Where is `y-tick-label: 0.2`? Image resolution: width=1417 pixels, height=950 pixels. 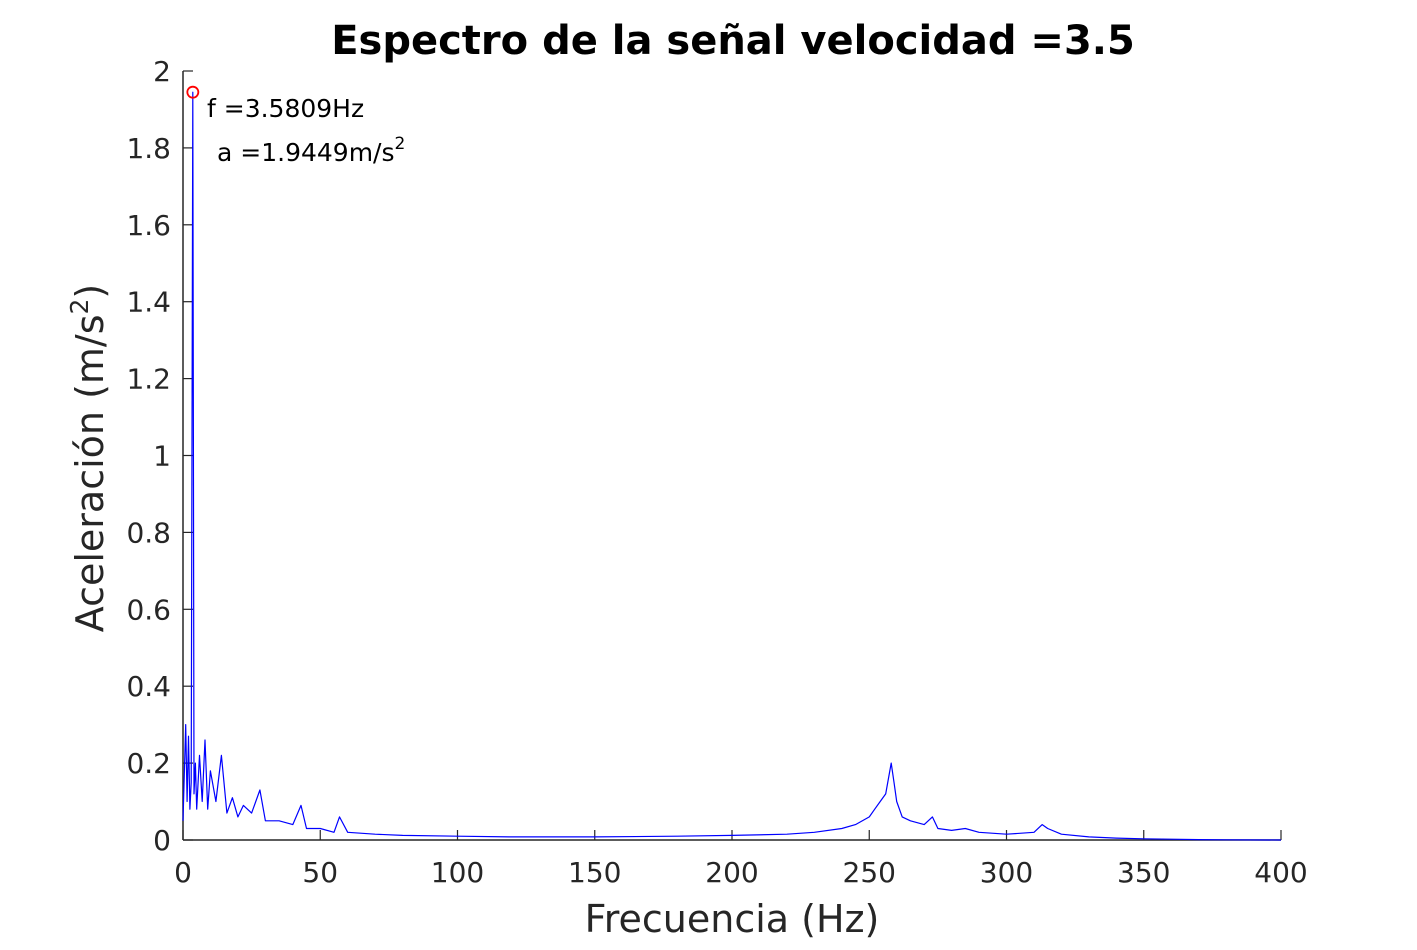
y-tick-label: 0.2 is located at coordinates (148, 763).